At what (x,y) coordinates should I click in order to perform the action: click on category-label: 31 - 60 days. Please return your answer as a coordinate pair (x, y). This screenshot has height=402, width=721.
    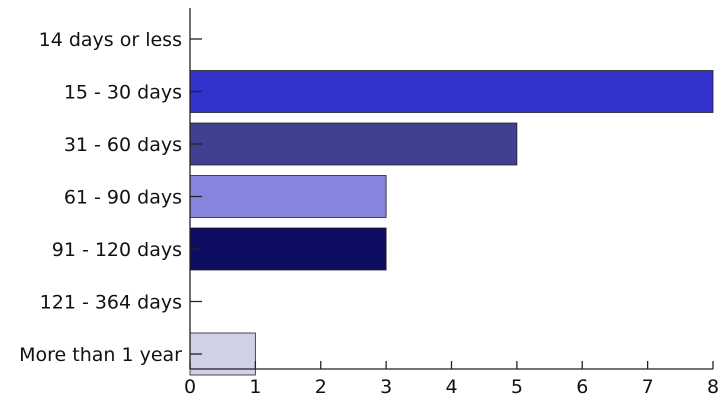
    Looking at the image, I should click on (123, 145).